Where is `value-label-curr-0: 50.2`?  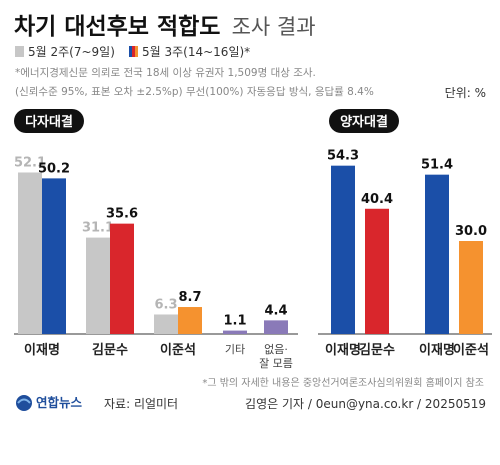
value-label-curr-0: 50.2 is located at coordinates (54, 168).